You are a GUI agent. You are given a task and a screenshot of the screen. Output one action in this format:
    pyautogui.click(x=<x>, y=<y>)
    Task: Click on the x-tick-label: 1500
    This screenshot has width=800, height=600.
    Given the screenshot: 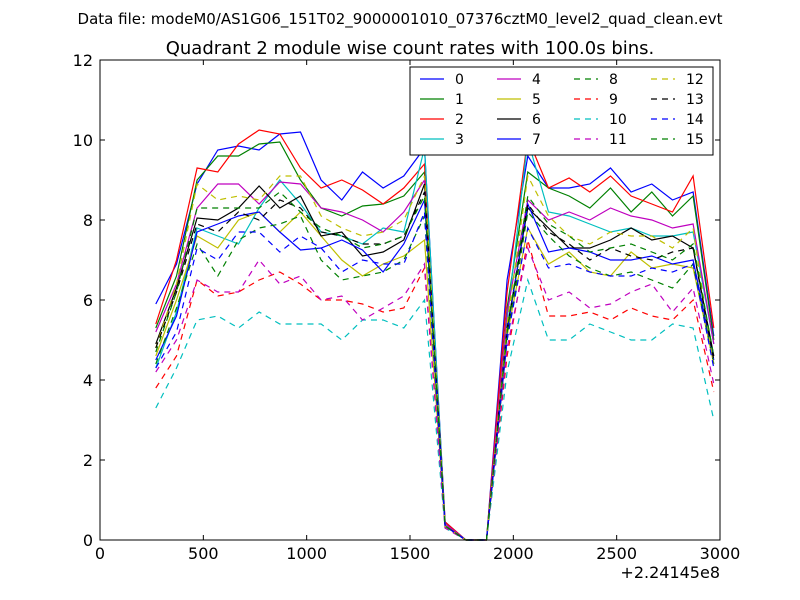 What is the action you would take?
    pyautogui.click(x=410, y=553)
    